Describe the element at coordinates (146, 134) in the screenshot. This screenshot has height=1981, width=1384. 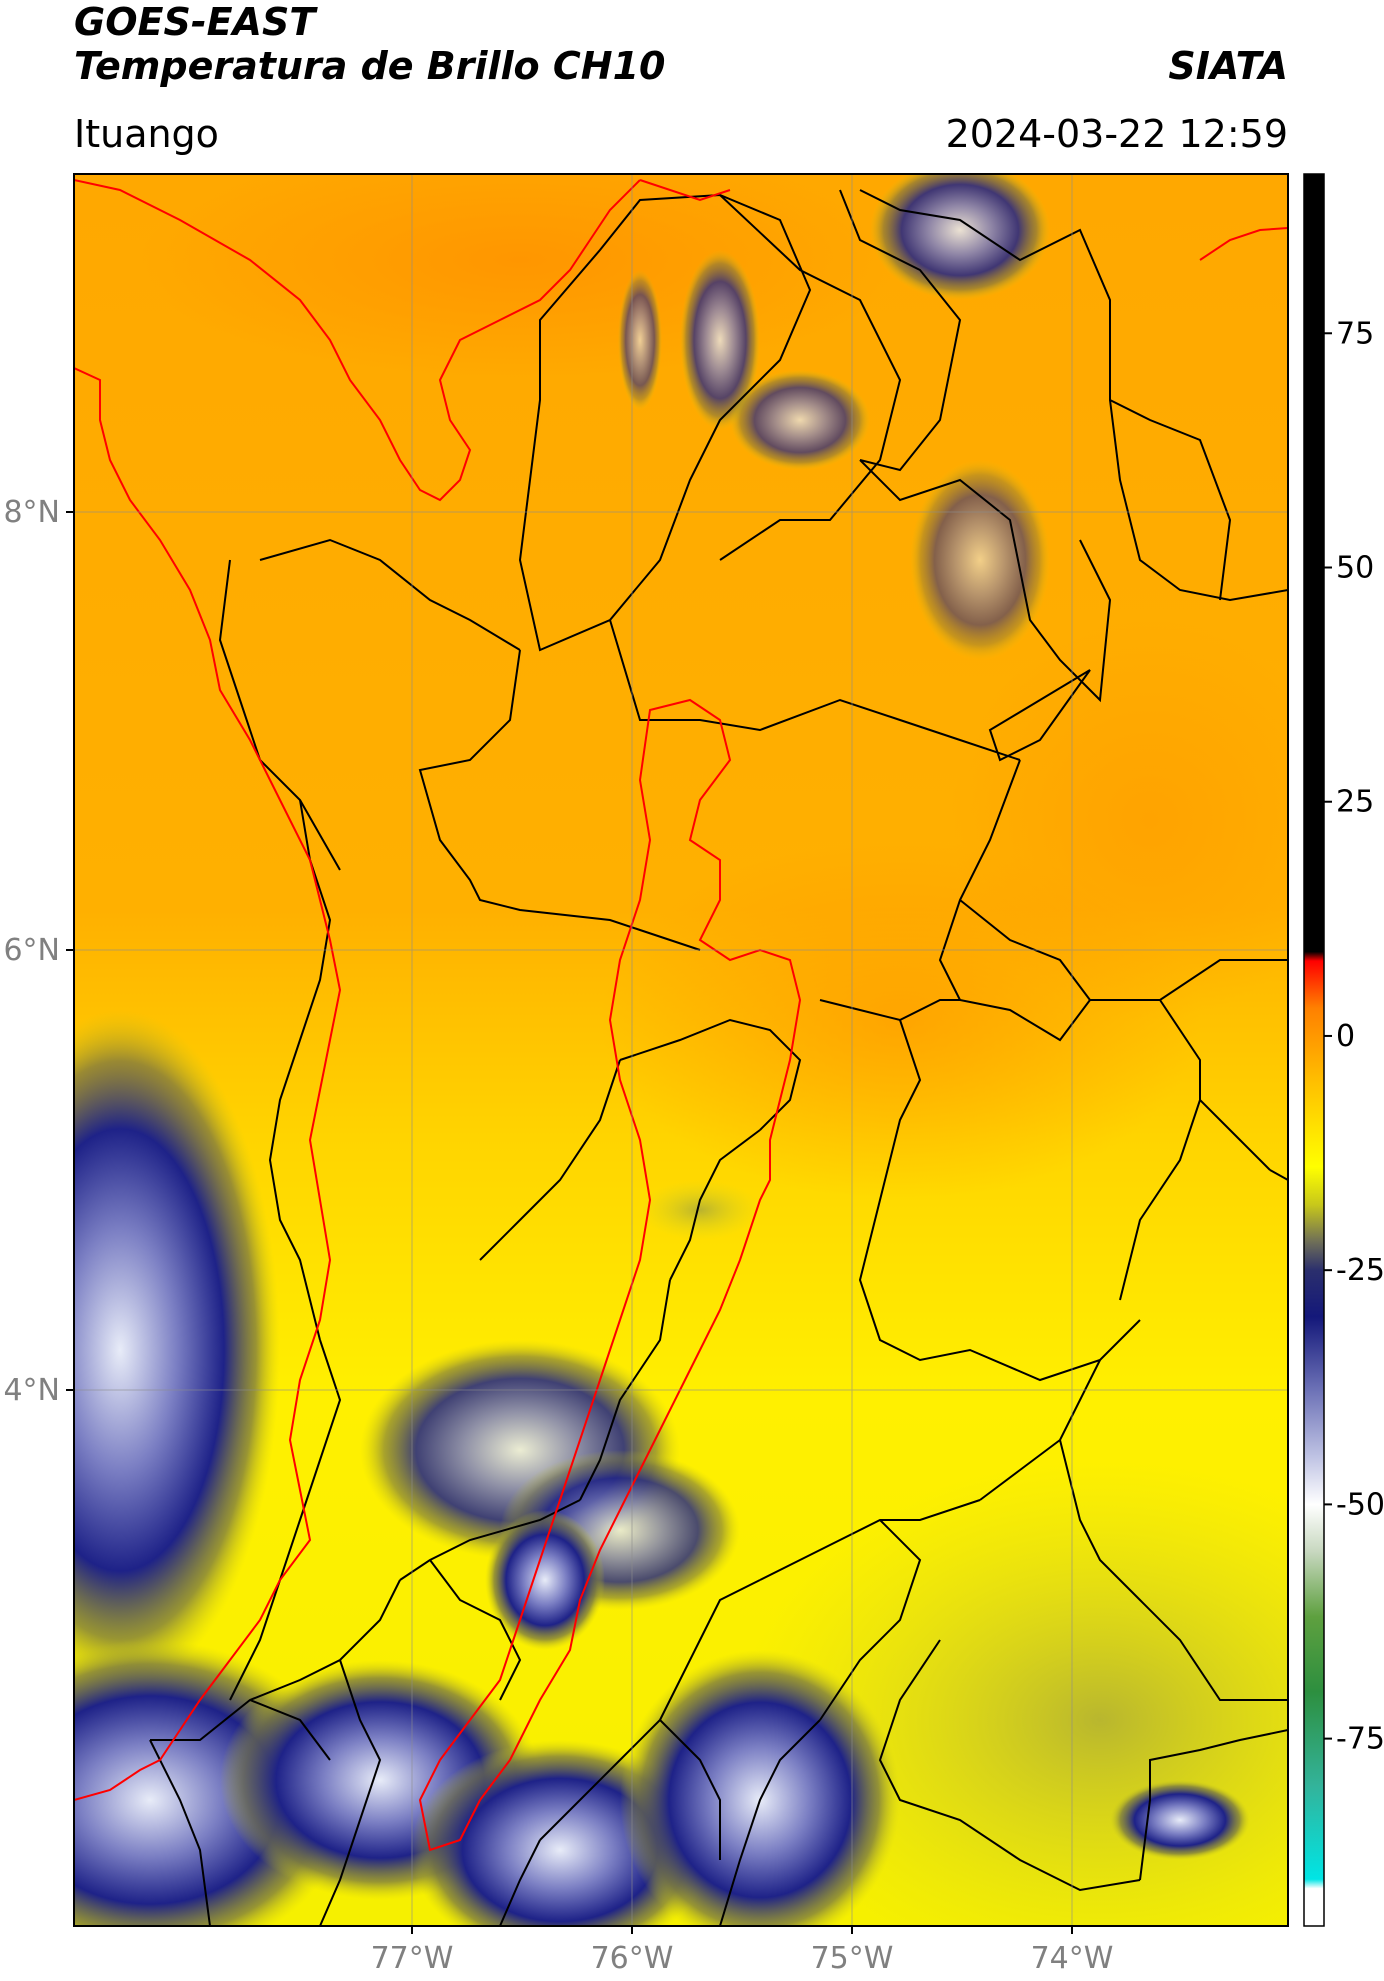
I see `location-label: Ituango` at that location.